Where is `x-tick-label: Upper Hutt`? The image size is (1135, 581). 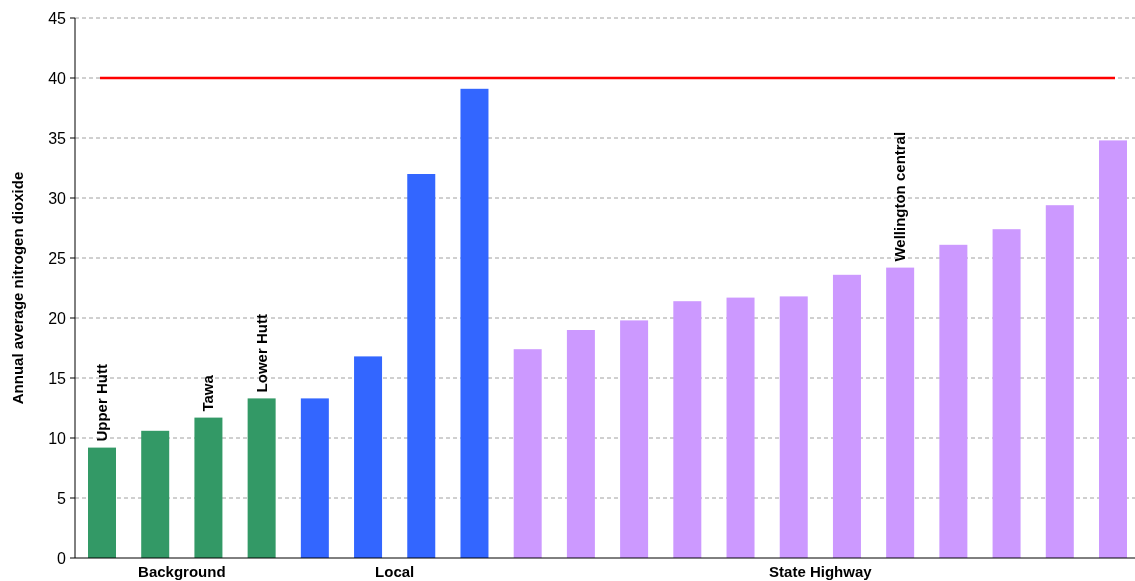 x-tick-label: Upper Hutt is located at coordinates (101, 403).